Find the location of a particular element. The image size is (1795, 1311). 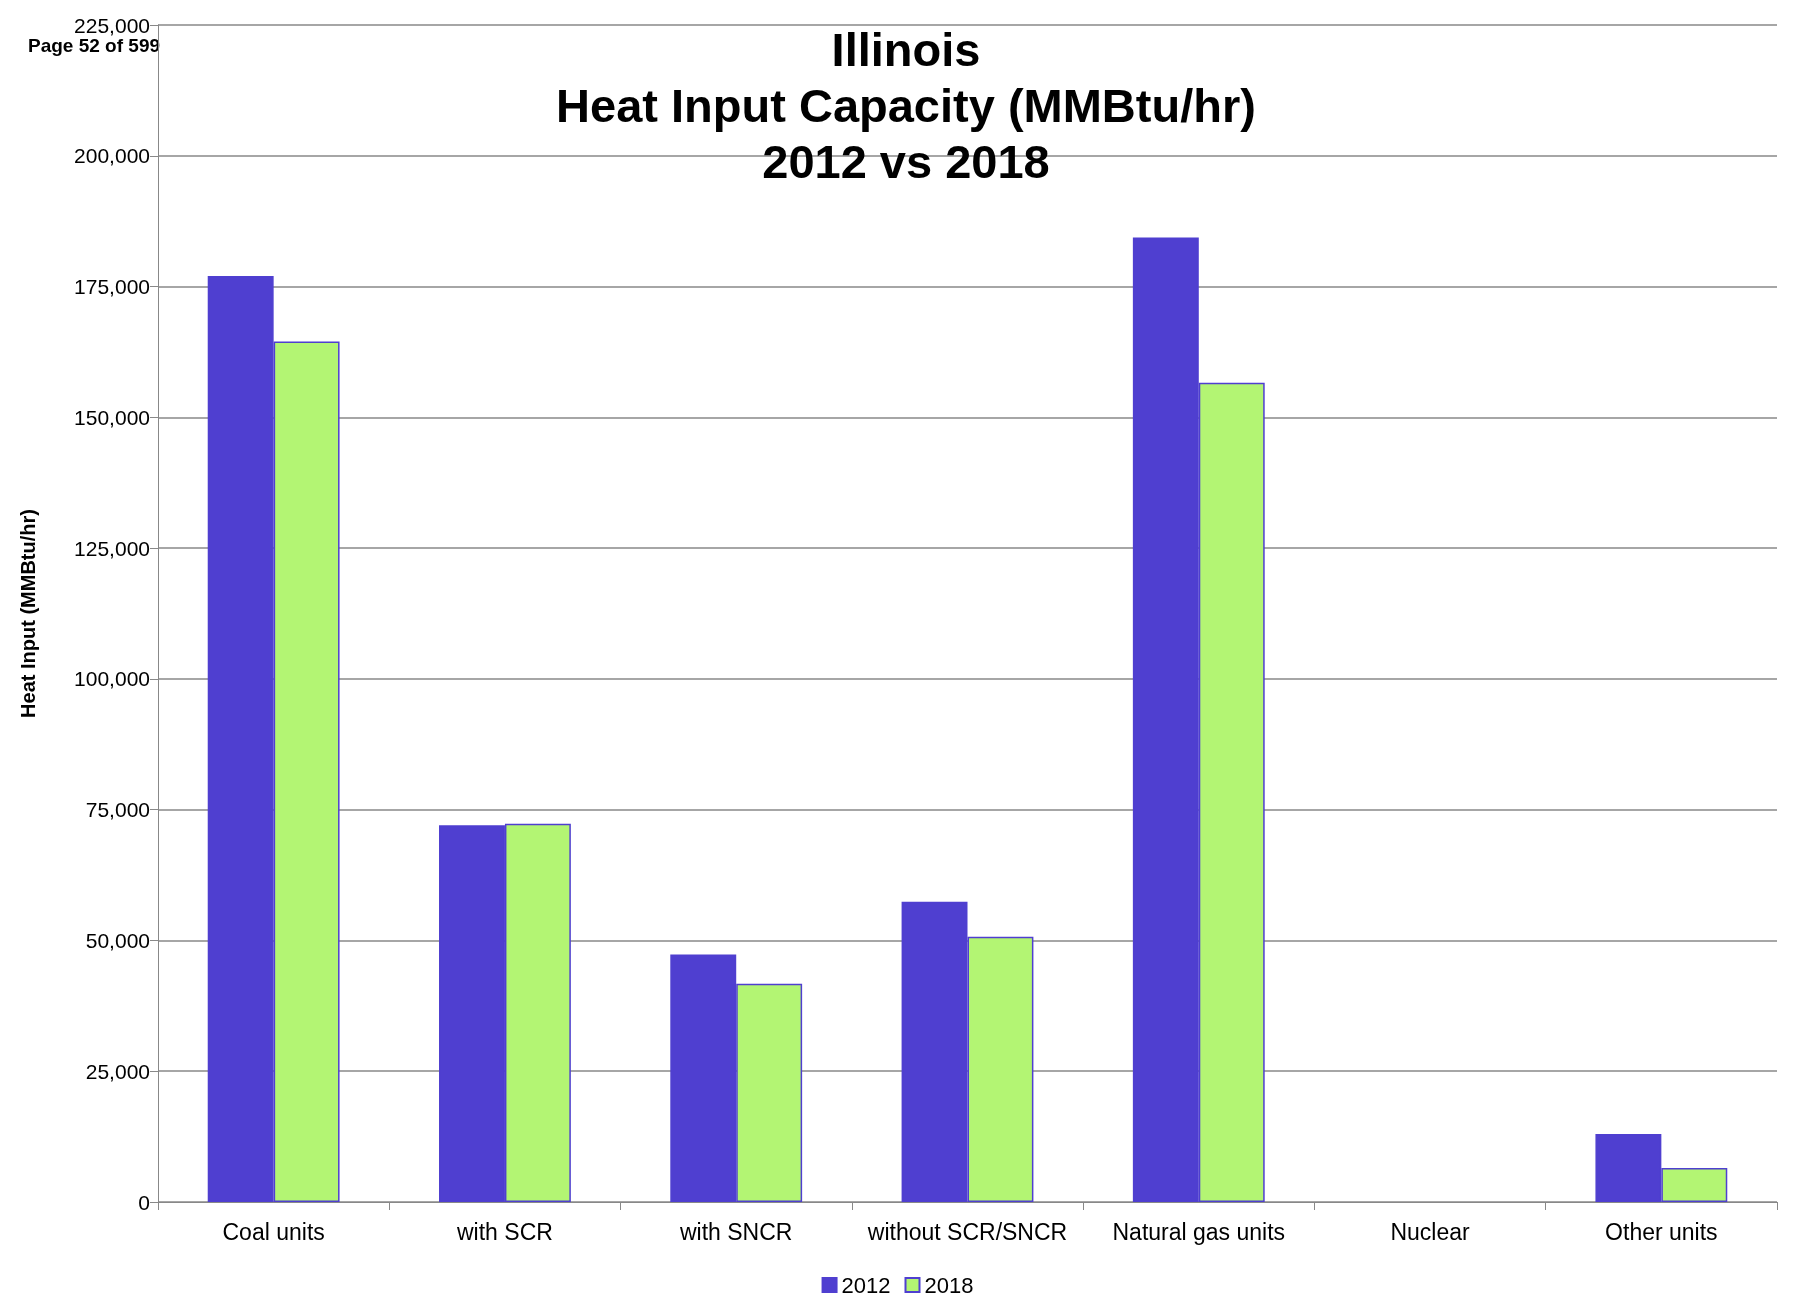

x-tick-label: Nuclear is located at coordinates (1430, 1231).